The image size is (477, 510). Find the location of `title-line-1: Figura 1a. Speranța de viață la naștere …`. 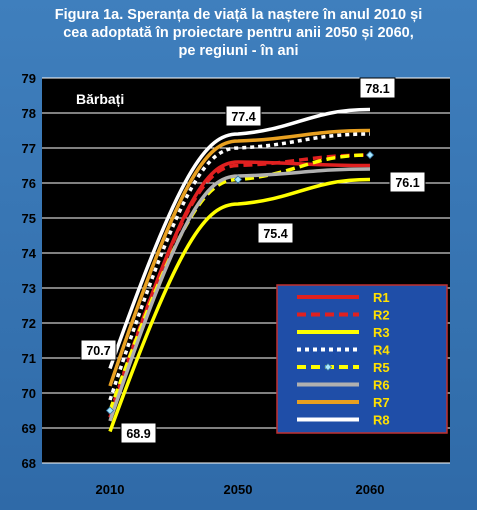

title-line-1: Figura 1a. Speranța de viață la naștere … is located at coordinates (238, 15).